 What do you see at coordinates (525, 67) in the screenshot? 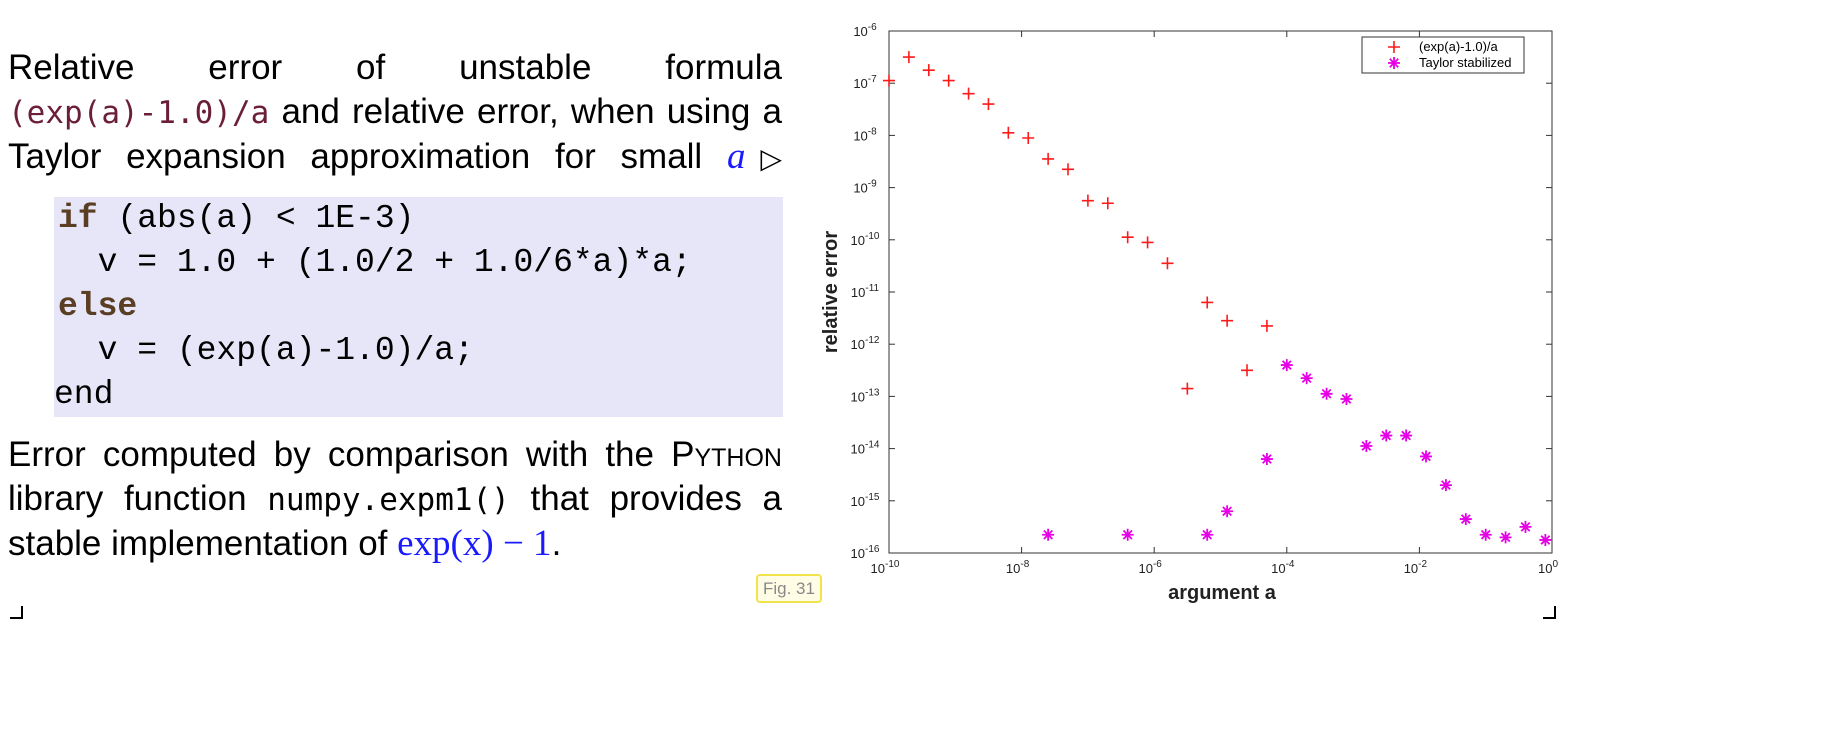
I see `word: unstable` at bounding box center [525, 67].